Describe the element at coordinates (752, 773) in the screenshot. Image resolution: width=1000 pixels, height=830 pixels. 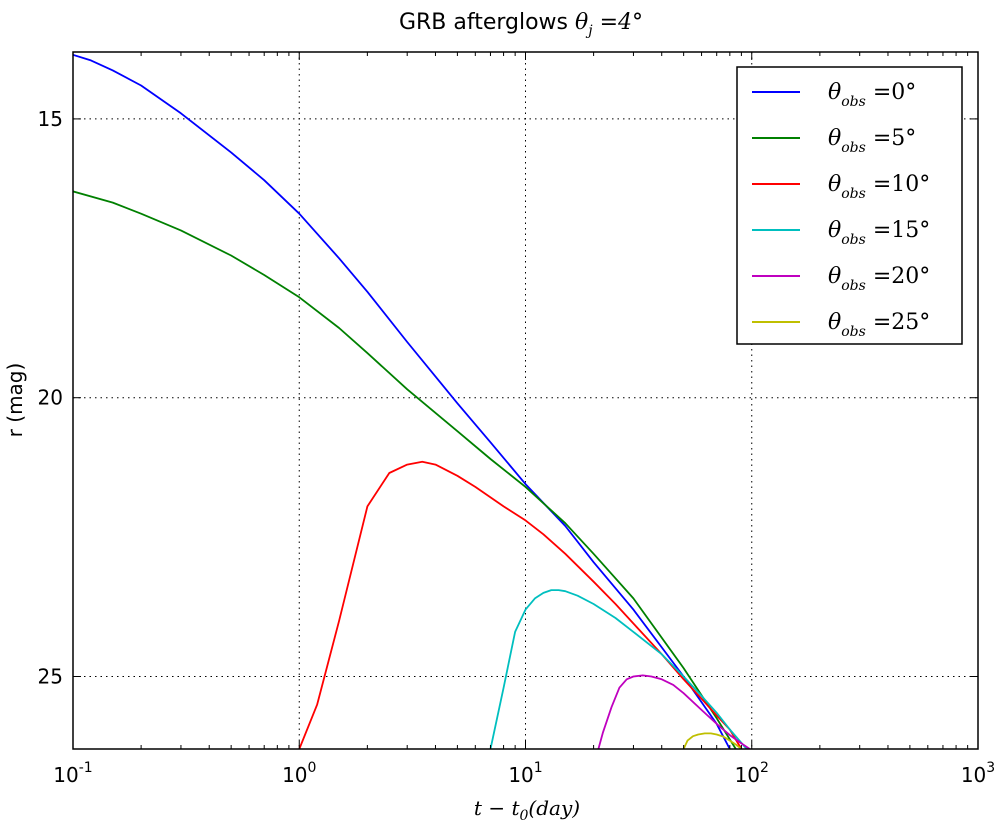
I see `x-tick-label: 10²` at that location.